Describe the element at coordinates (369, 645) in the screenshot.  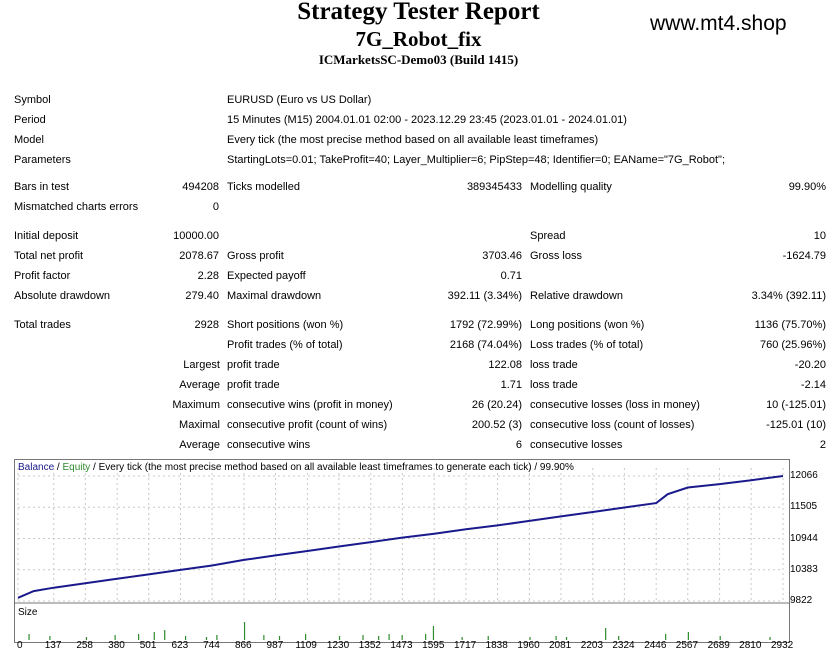
I see `x-tick-label: 1352` at that location.